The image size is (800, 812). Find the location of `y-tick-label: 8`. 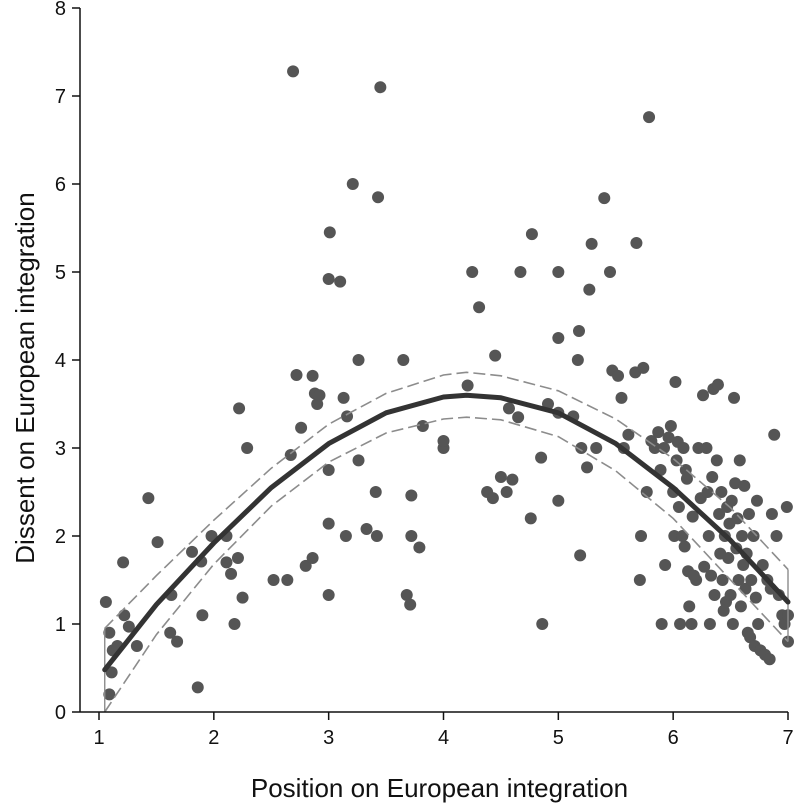

y-tick-label: 8 is located at coordinates (60, 10).